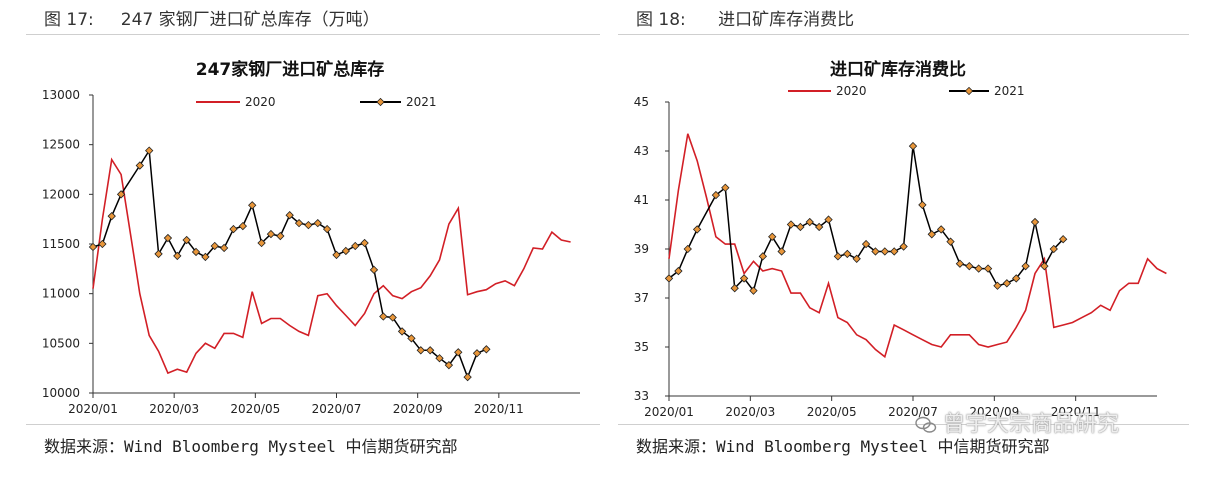 This screenshot has width=1221, height=477. Describe the element at coordinates (290, 70) in the screenshot. I see `chart-title: 247家钢厂进口矿总库存` at that location.